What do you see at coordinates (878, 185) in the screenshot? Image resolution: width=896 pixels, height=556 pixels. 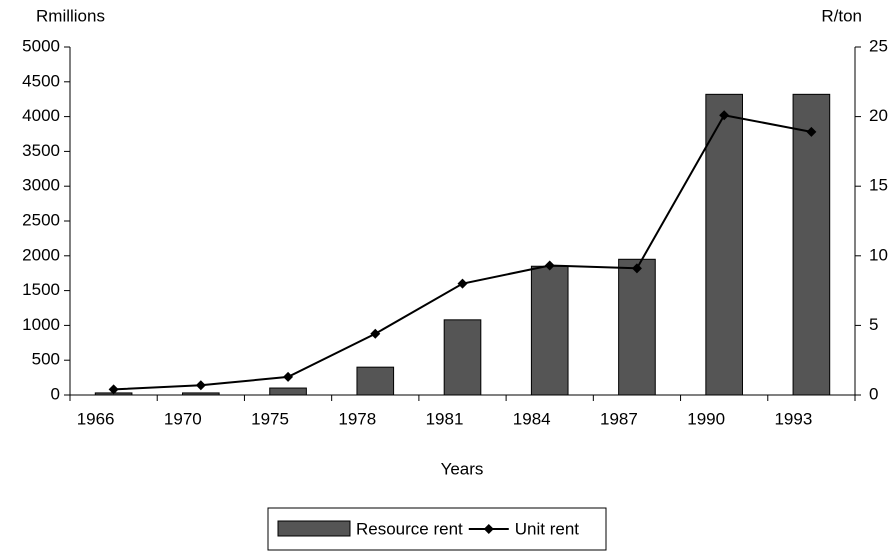 I see `y2-tick-label: 15` at bounding box center [878, 185].